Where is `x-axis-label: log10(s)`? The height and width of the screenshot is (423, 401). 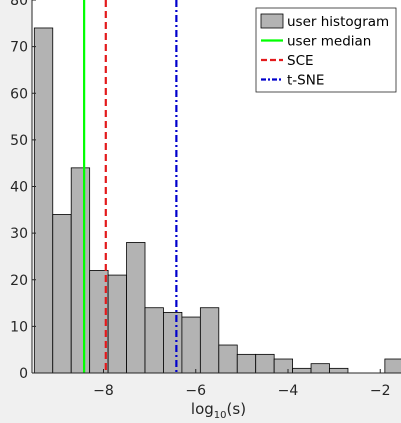
x-axis-label: log10(s) is located at coordinates (218, 410).